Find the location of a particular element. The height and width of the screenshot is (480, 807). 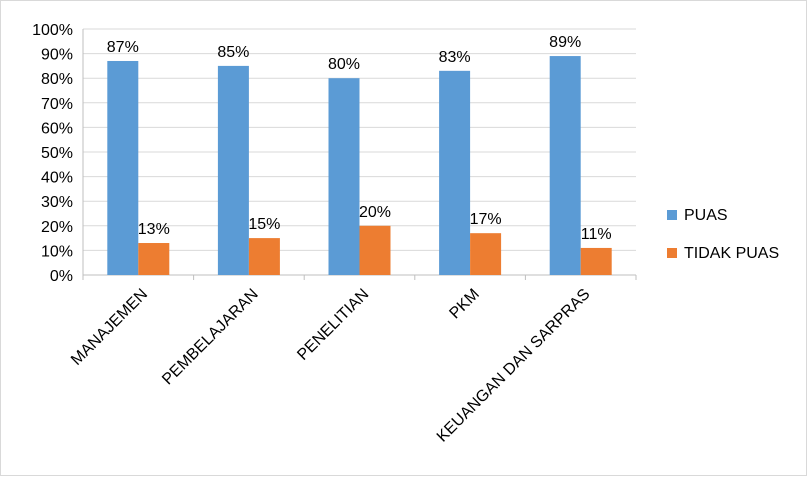

y-tick-label: 20% is located at coordinates (57, 227).